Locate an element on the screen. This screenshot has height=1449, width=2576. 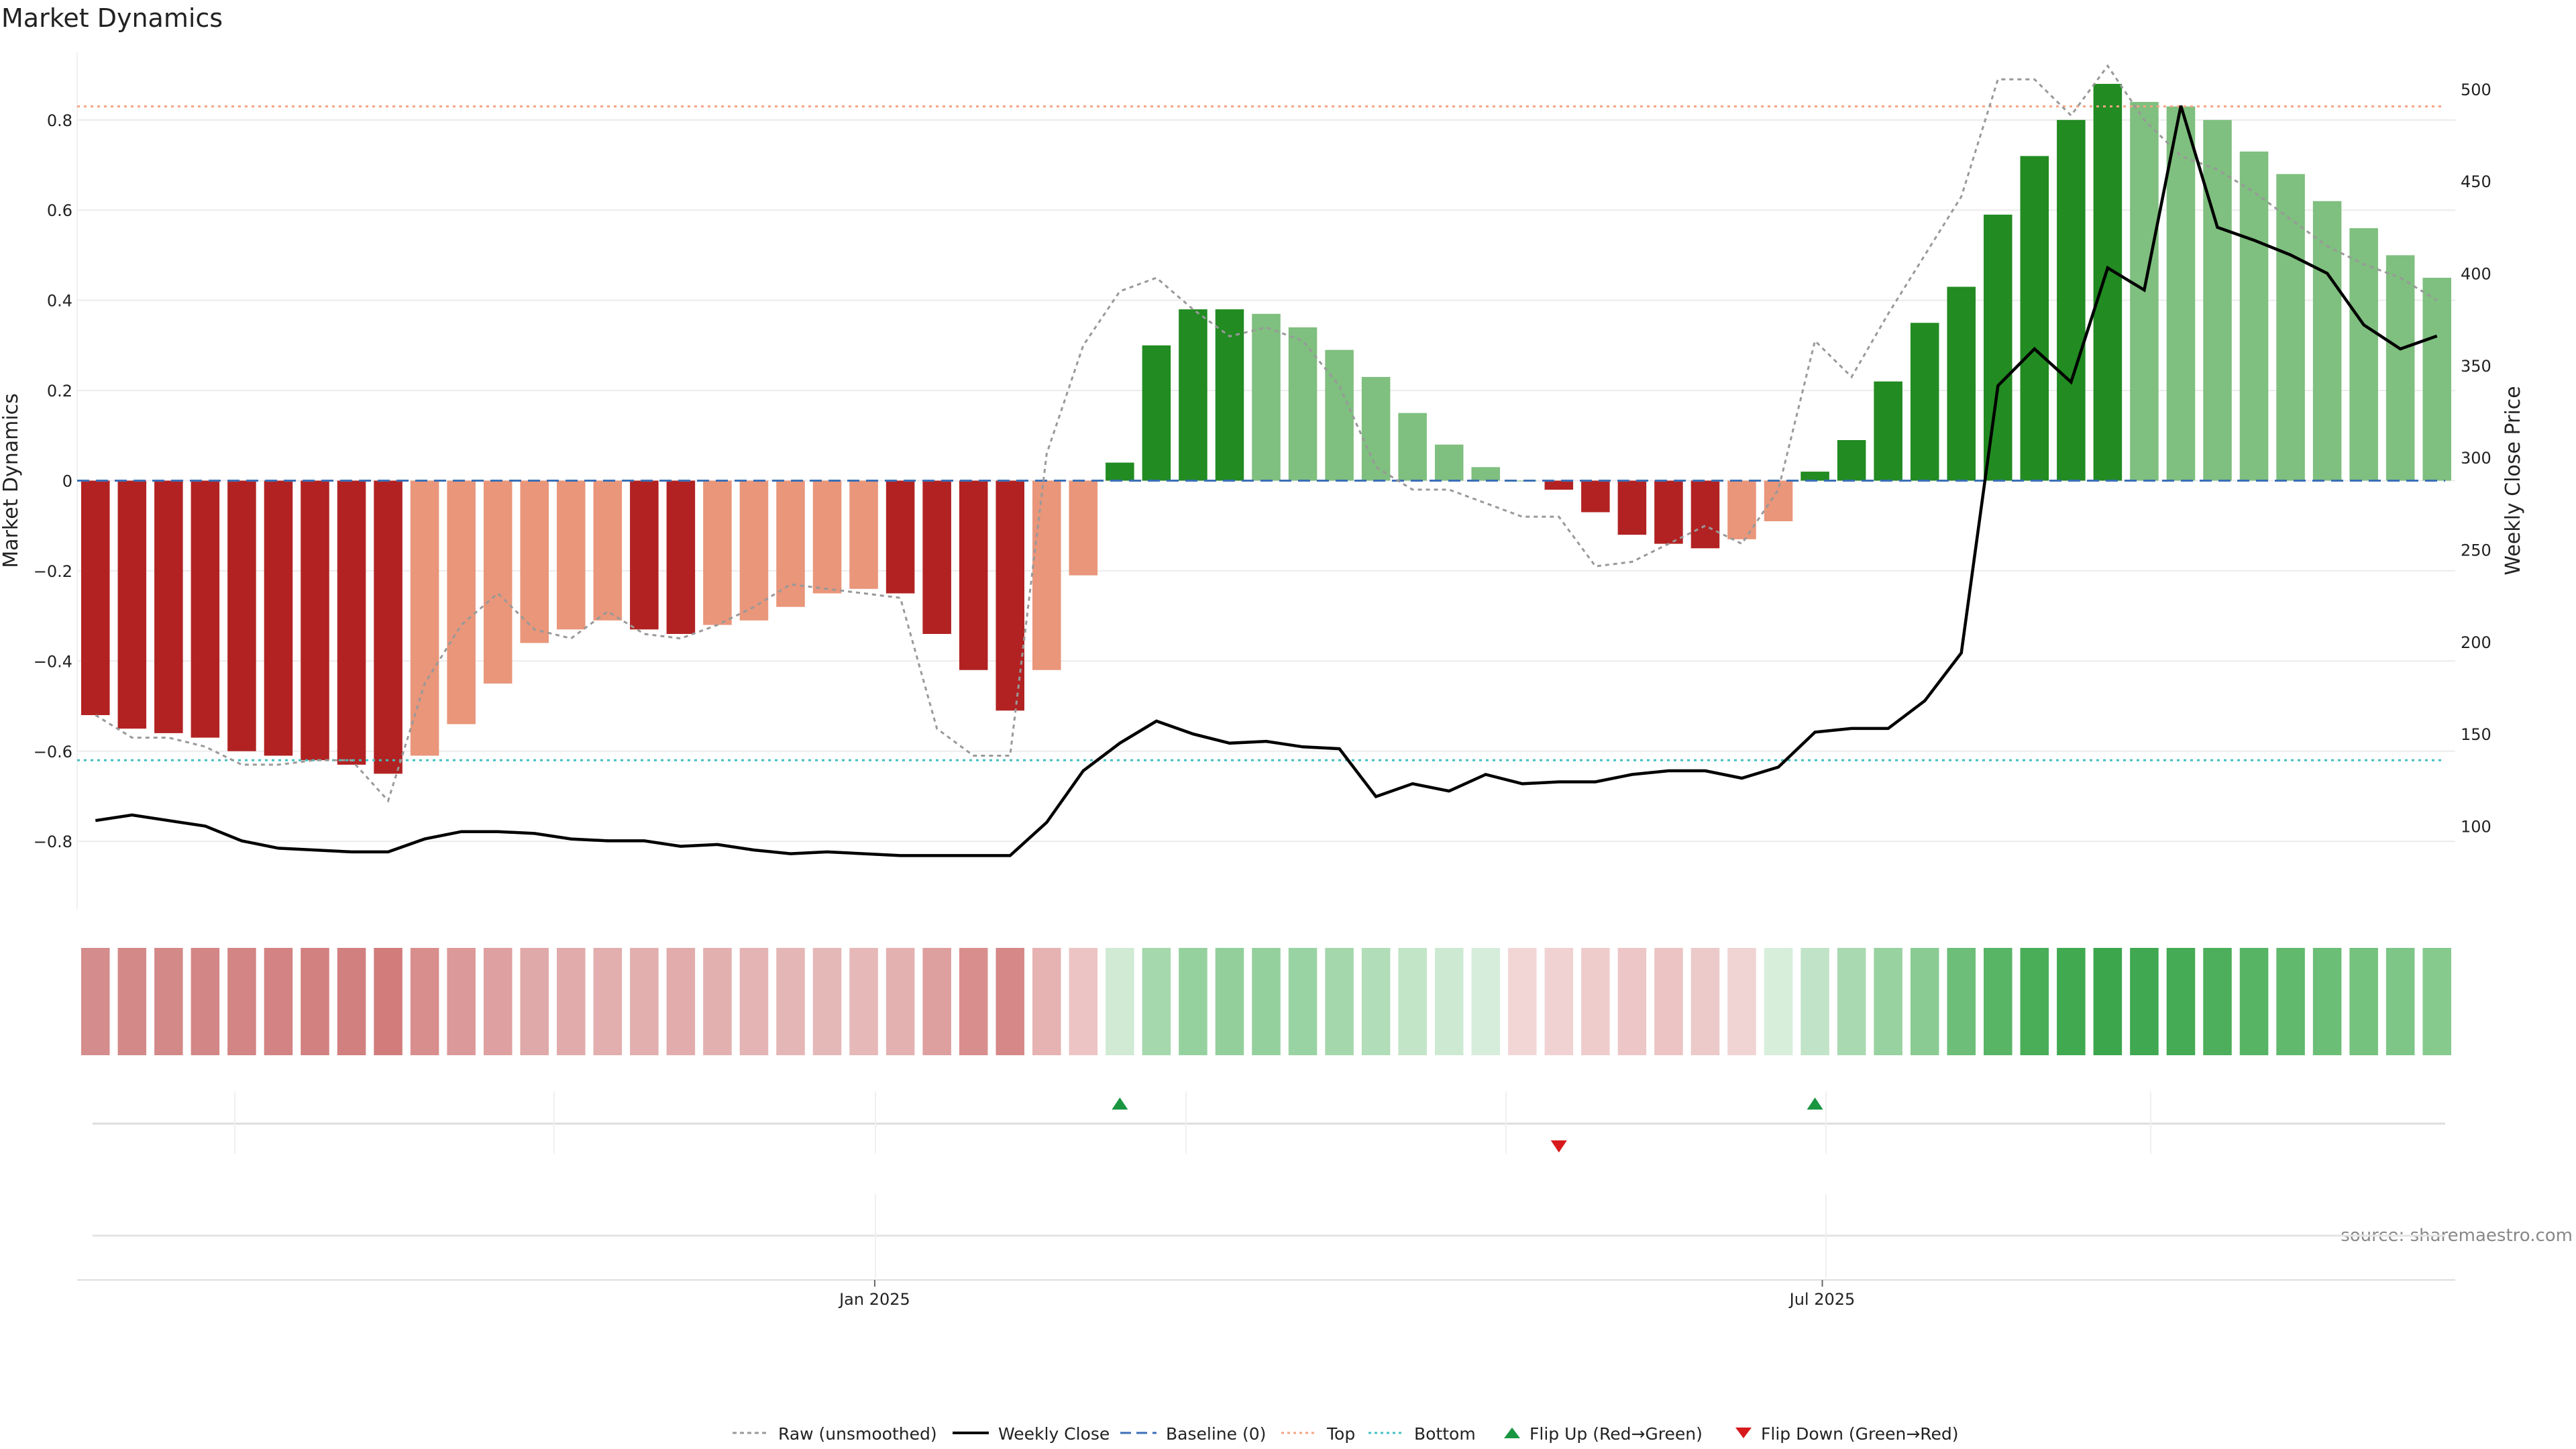
legend-item: Flip Up (Red→Green) is located at coordinates (1603, 1434).